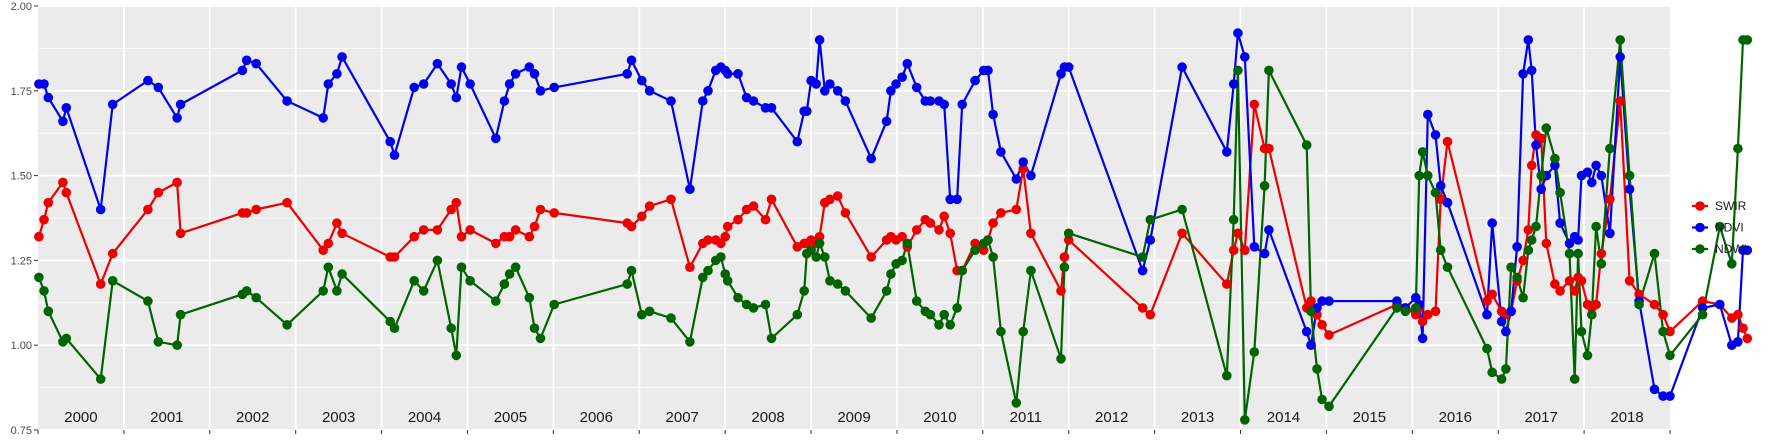 The width and height of the screenshot is (1773, 442). What do you see at coordinates (1729, 228) in the screenshot?
I see `legend-label: NDVI` at bounding box center [1729, 228].